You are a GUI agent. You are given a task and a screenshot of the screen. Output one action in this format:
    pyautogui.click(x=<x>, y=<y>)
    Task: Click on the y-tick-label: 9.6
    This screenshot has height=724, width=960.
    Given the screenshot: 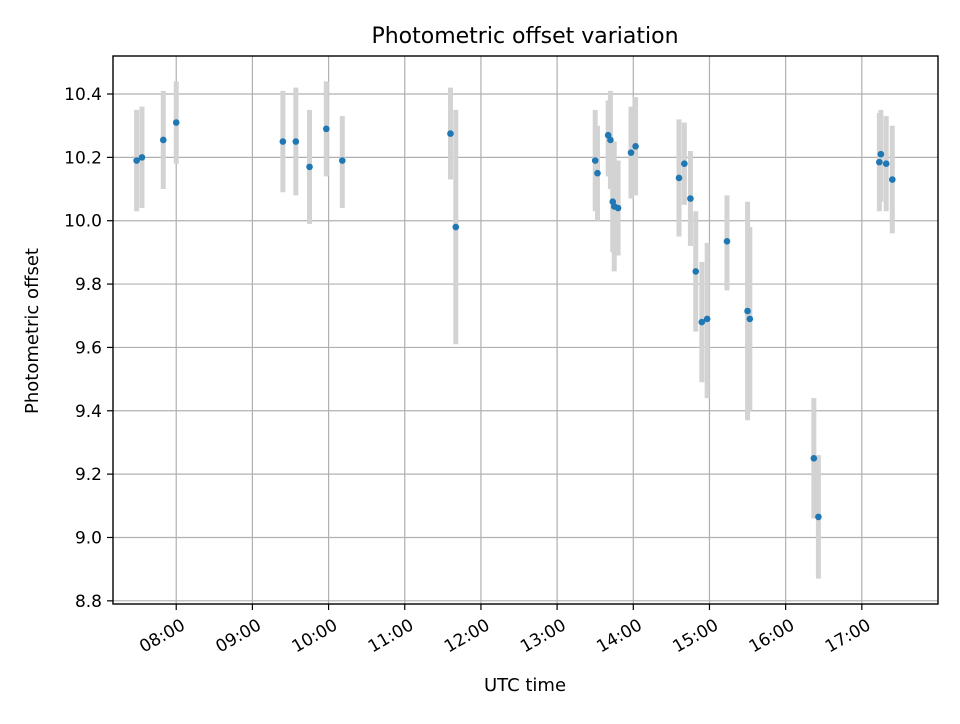 What is the action you would take?
    pyautogui.click(x=88, y=348)
    